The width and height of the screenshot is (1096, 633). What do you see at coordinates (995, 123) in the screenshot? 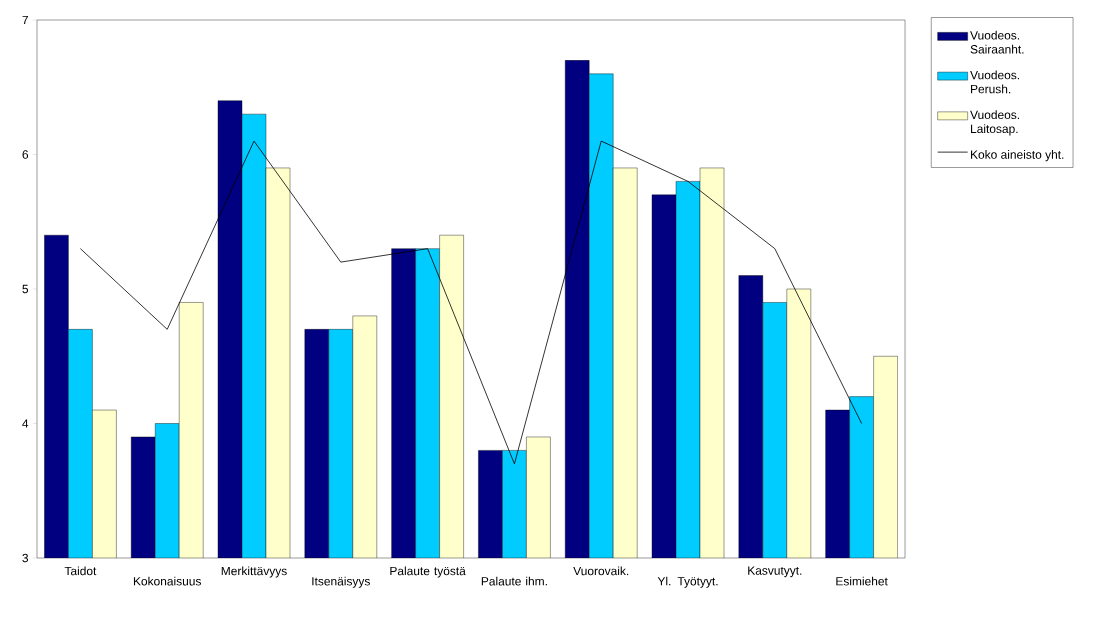
I see `legend-label: Vuodeos. Laitosap.` at bounding box center [995, 123].